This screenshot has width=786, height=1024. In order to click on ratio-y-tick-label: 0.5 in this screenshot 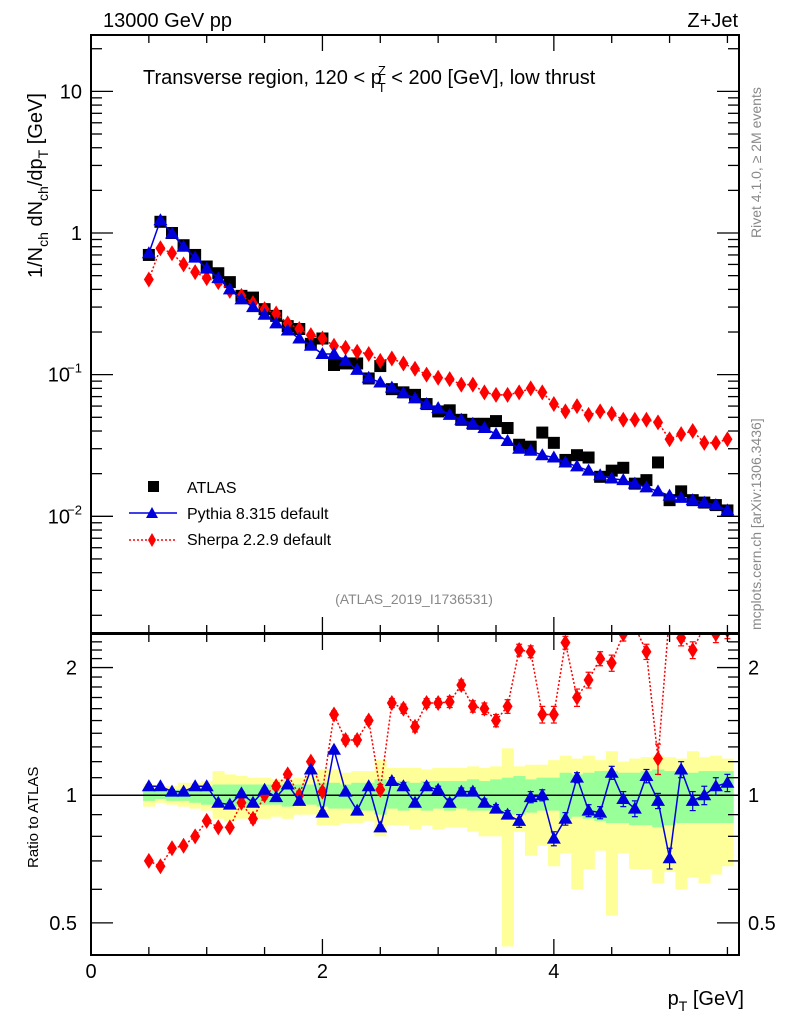, I will do `click(63, 924)`.